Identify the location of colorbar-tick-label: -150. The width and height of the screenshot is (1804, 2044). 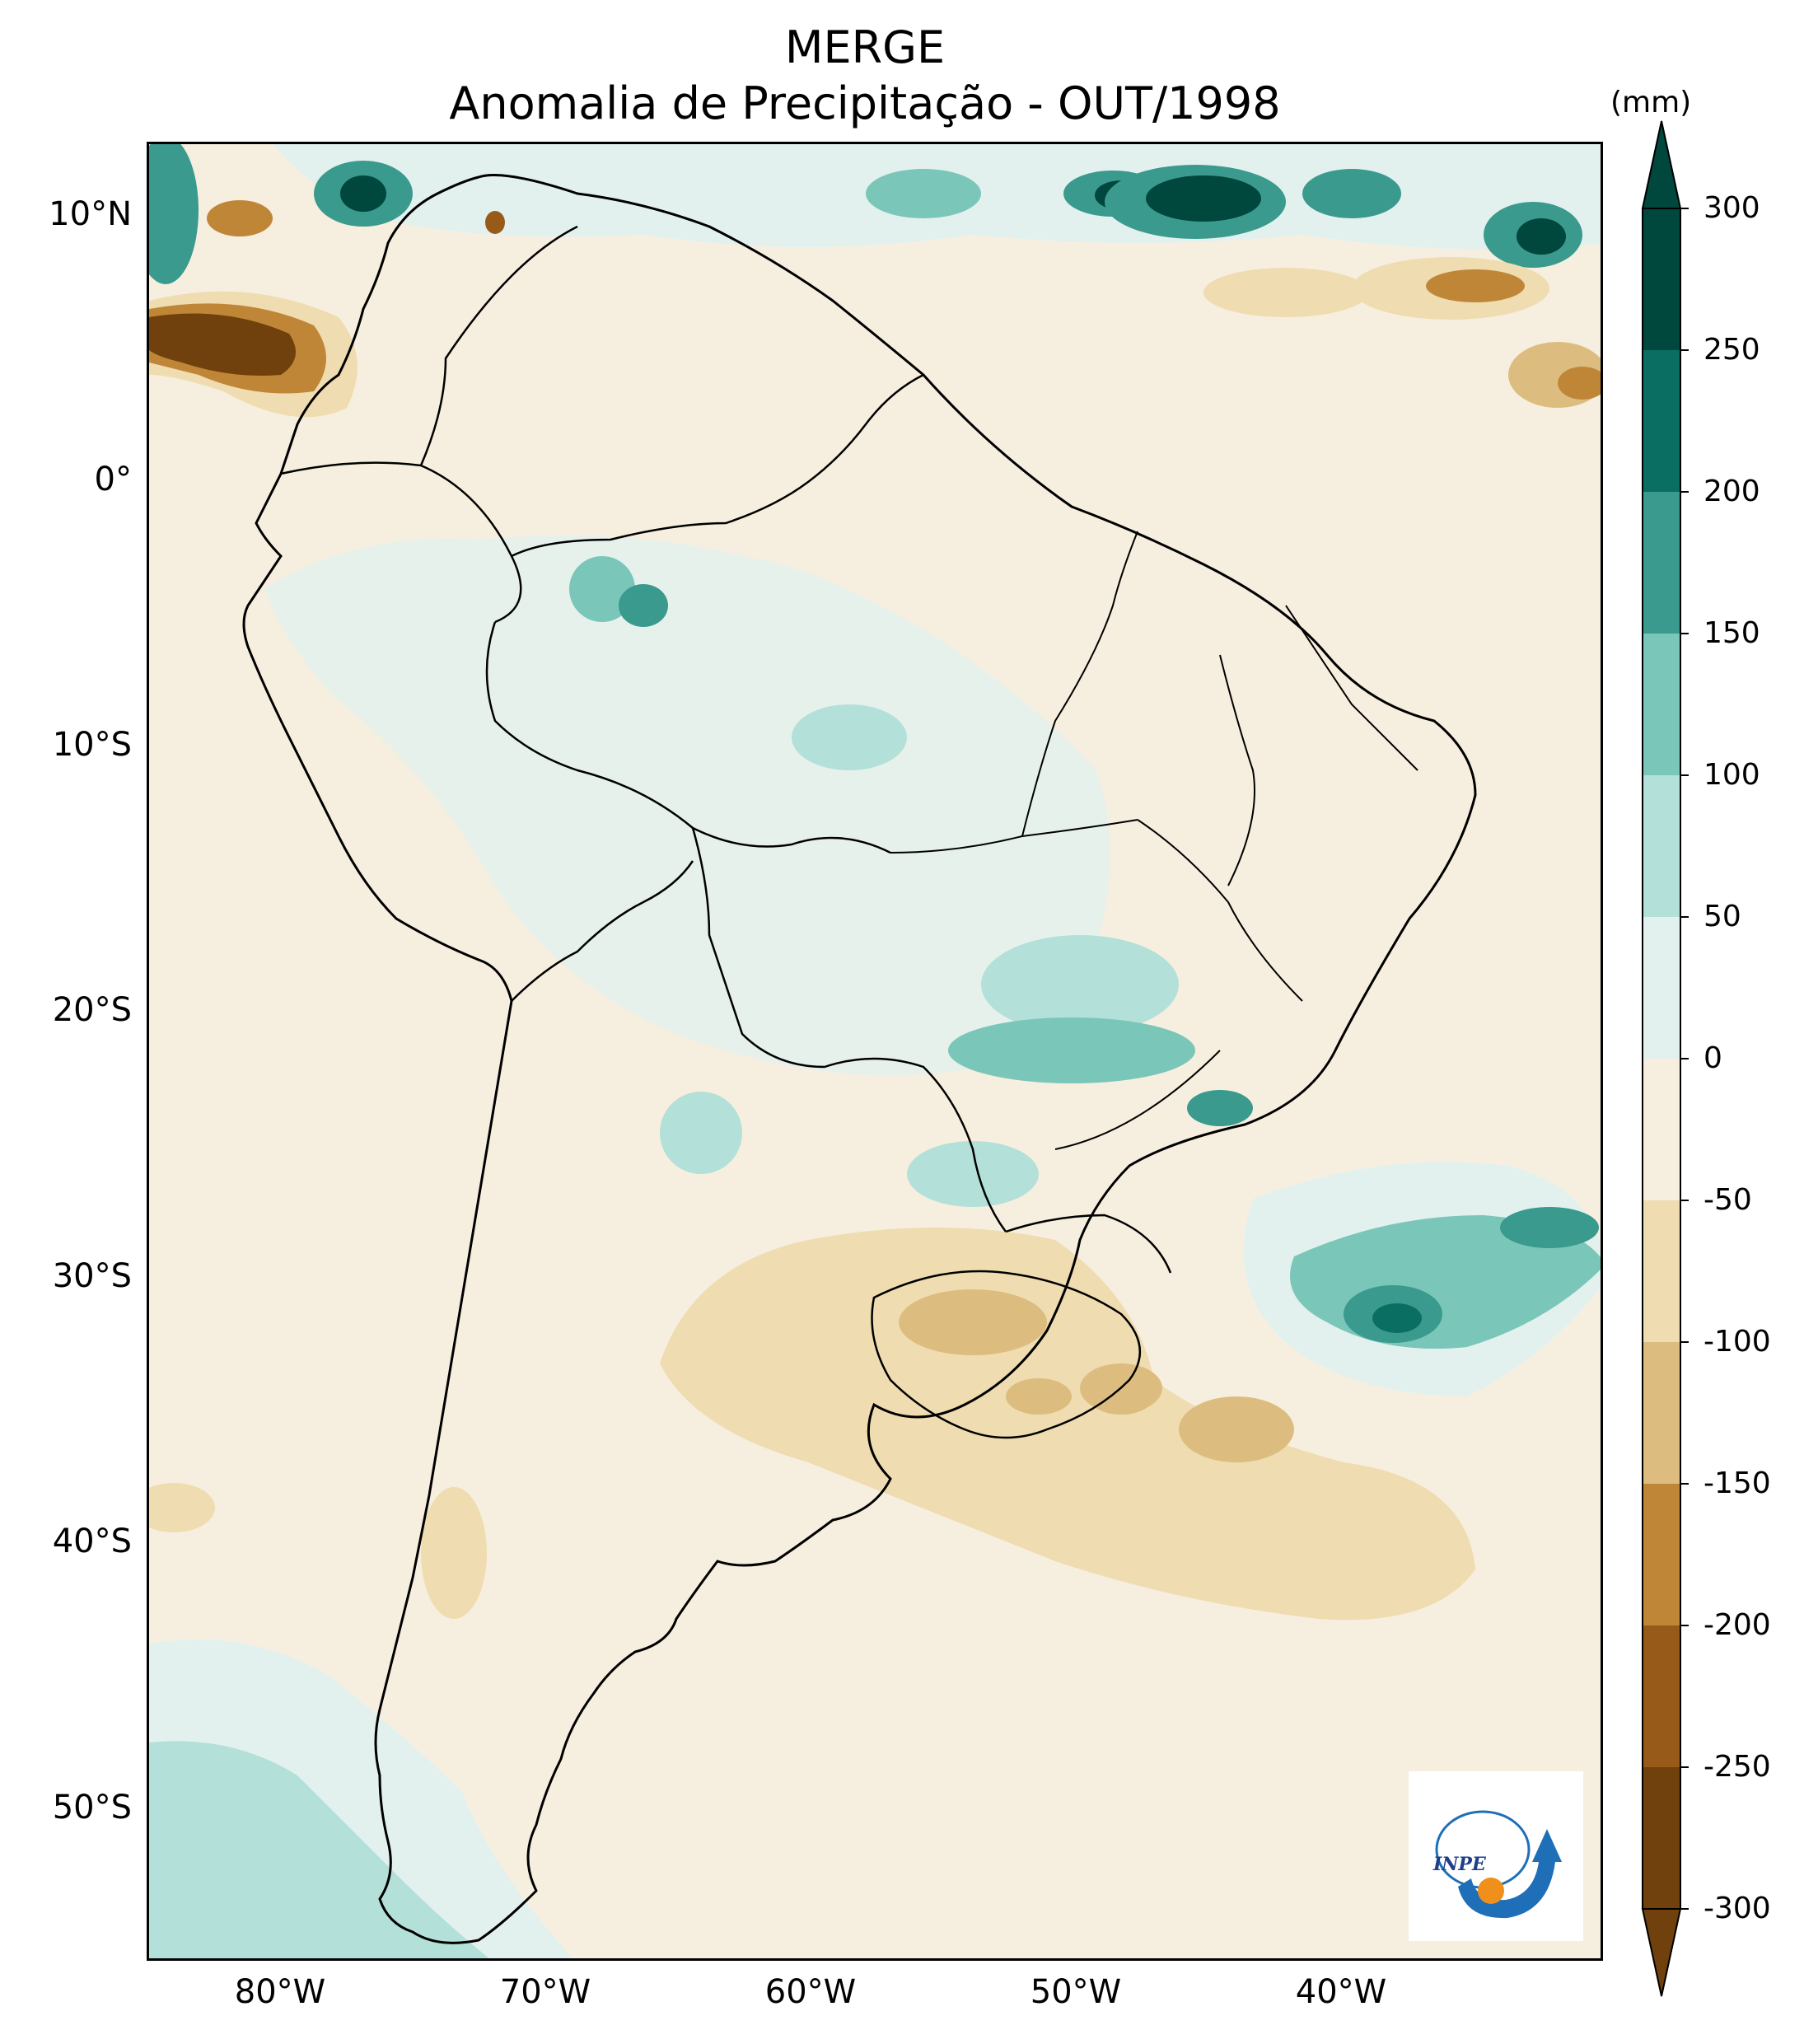
(1737, 1483).